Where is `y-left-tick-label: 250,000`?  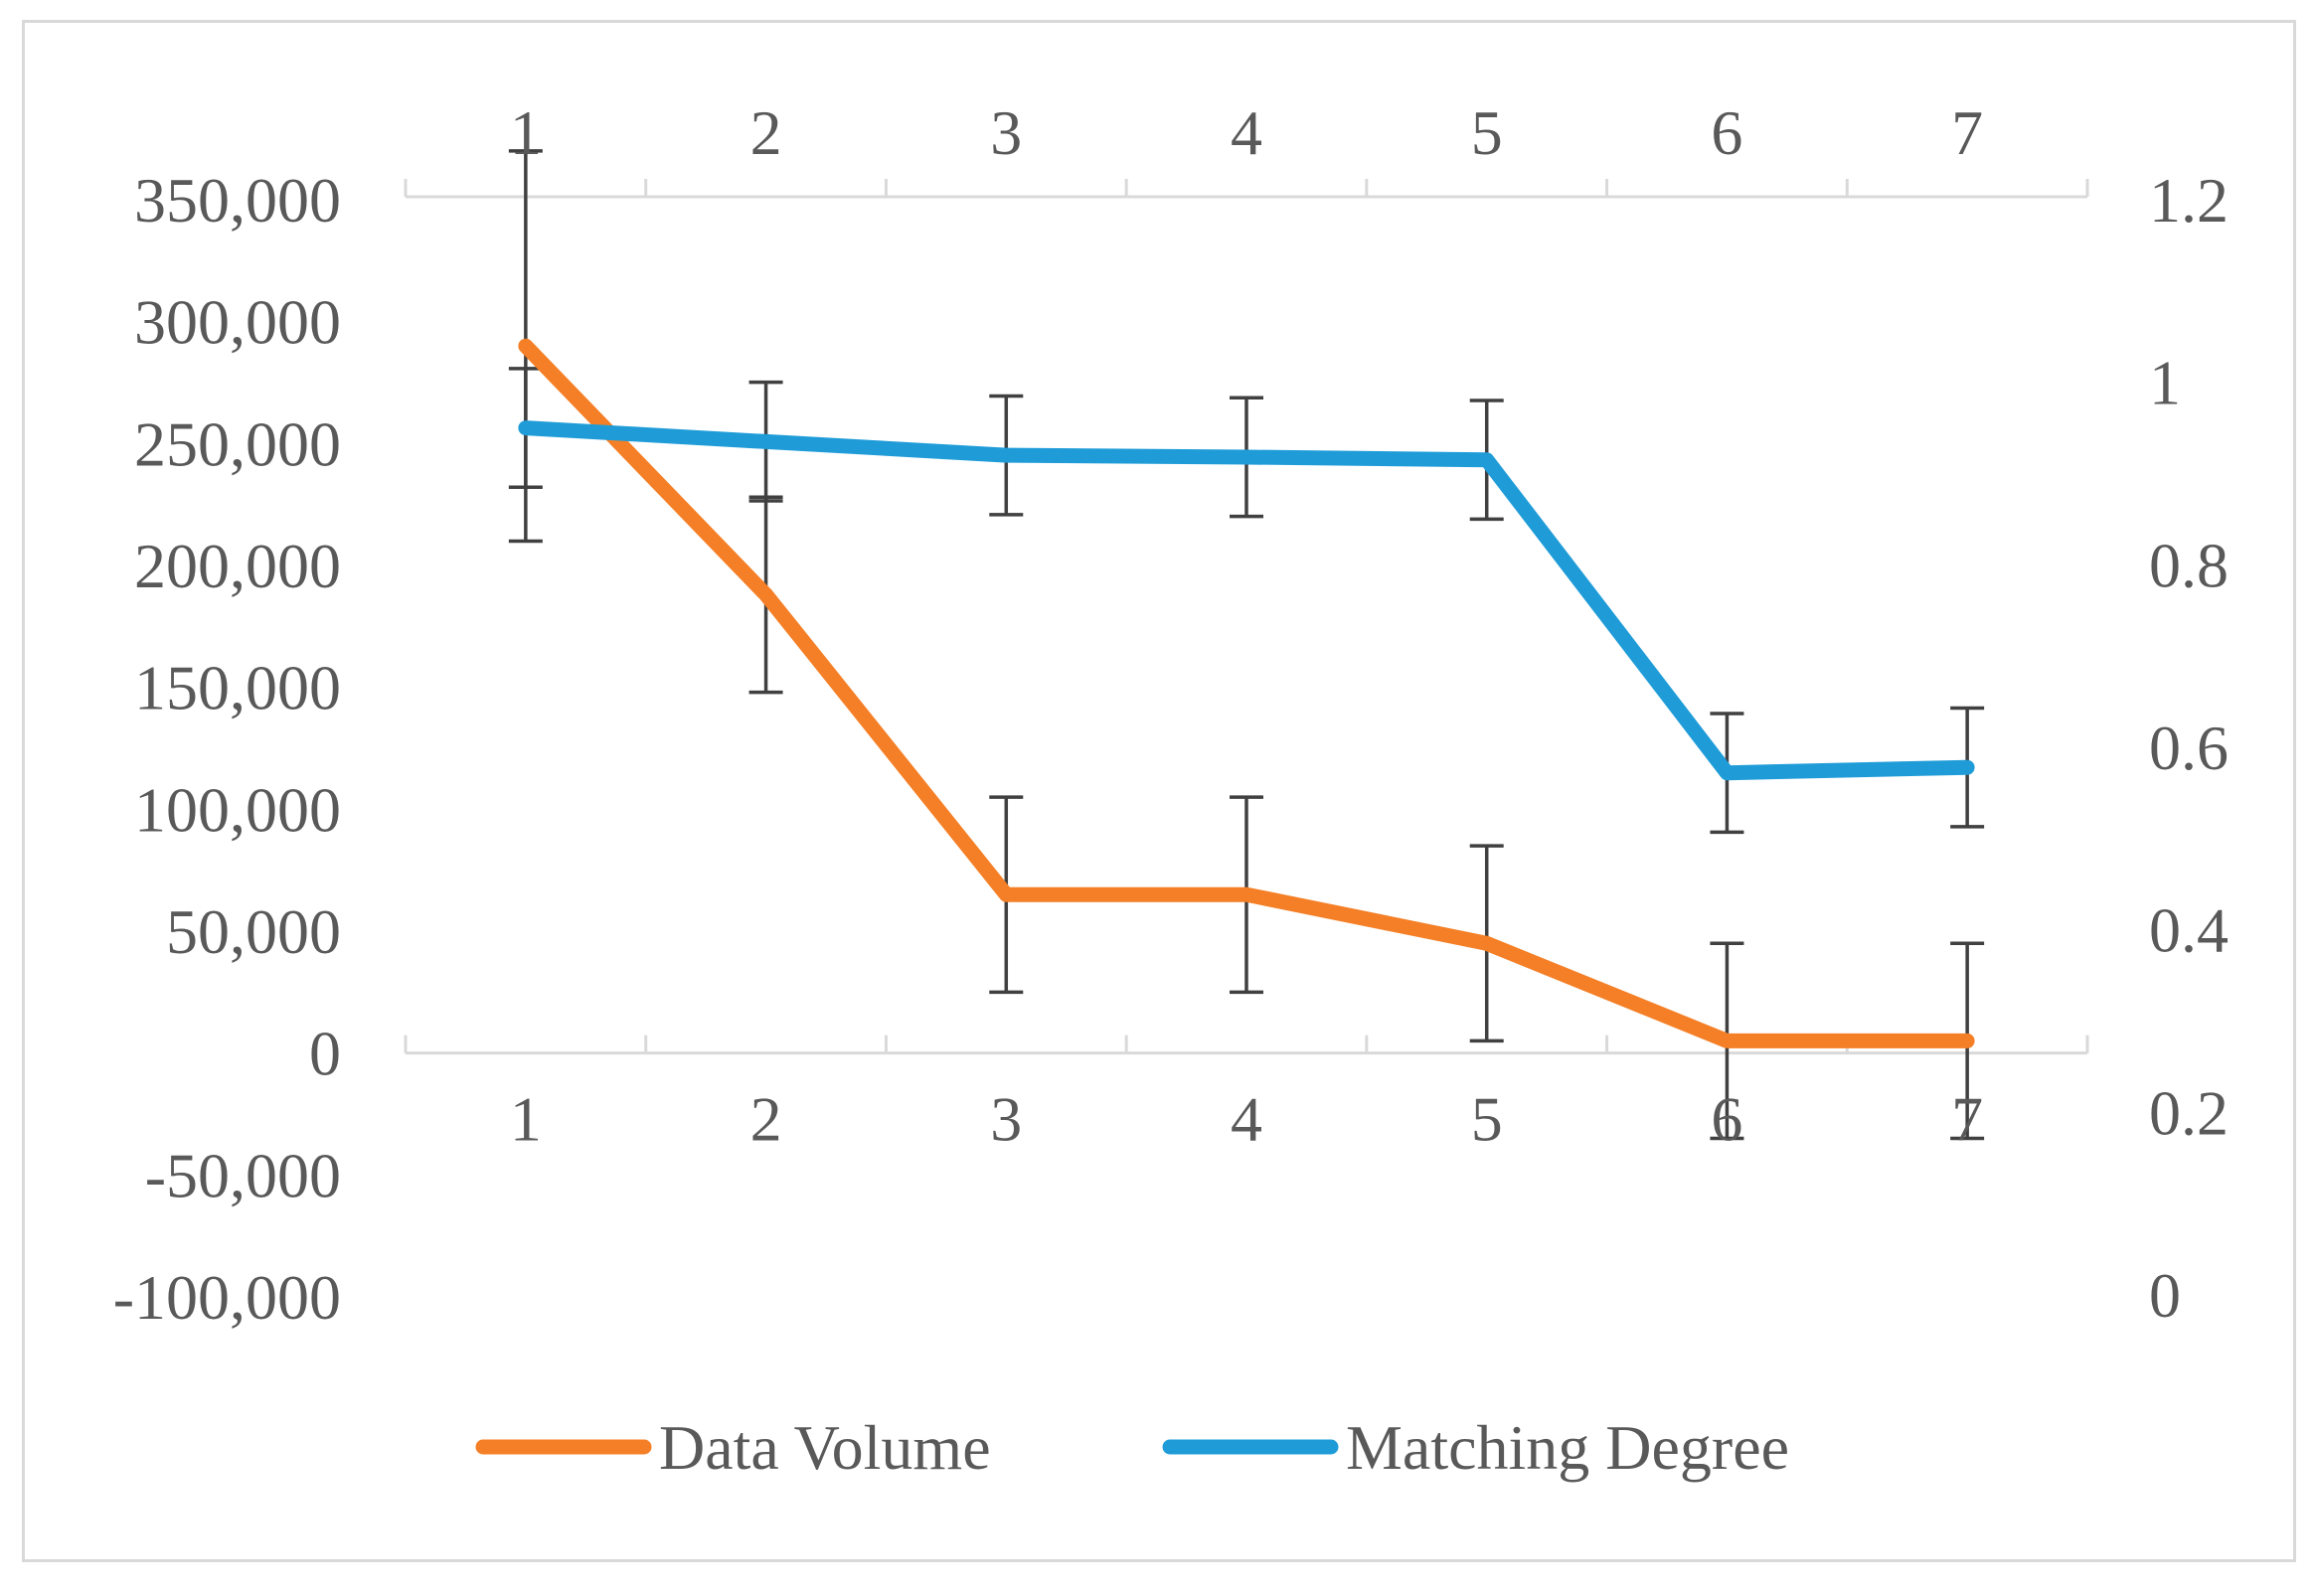
y-left-tick-label: 250,000 is located at coordinates (237, 443).